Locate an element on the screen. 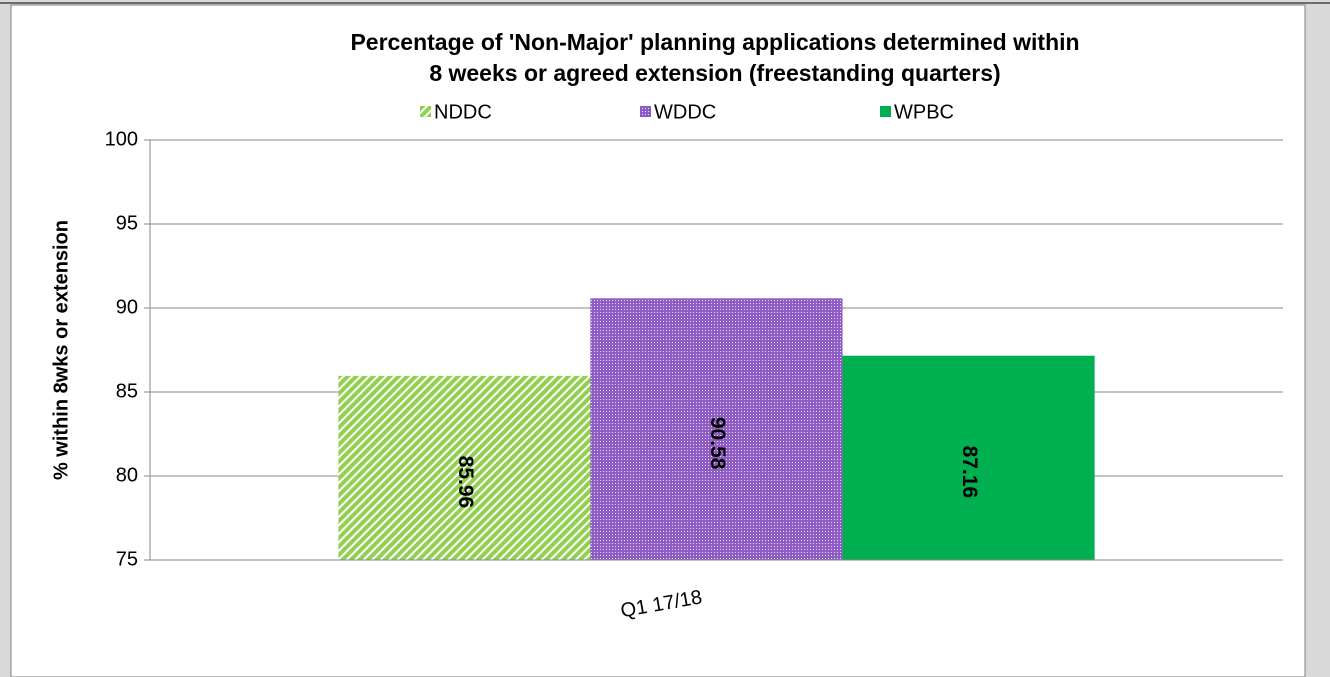 The height and width of the screenshot is (677, 1330). y-axis-label: % within 8wks or extension is located at coordinates (61, 350).